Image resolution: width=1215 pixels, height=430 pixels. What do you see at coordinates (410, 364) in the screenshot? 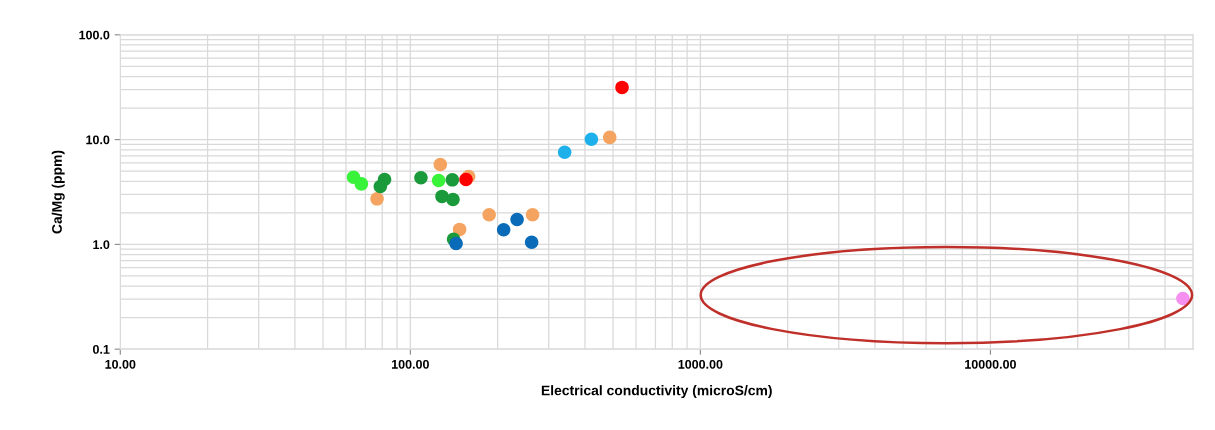
I see `x-tick-label: 100.00` at bounding box center [410, 364].